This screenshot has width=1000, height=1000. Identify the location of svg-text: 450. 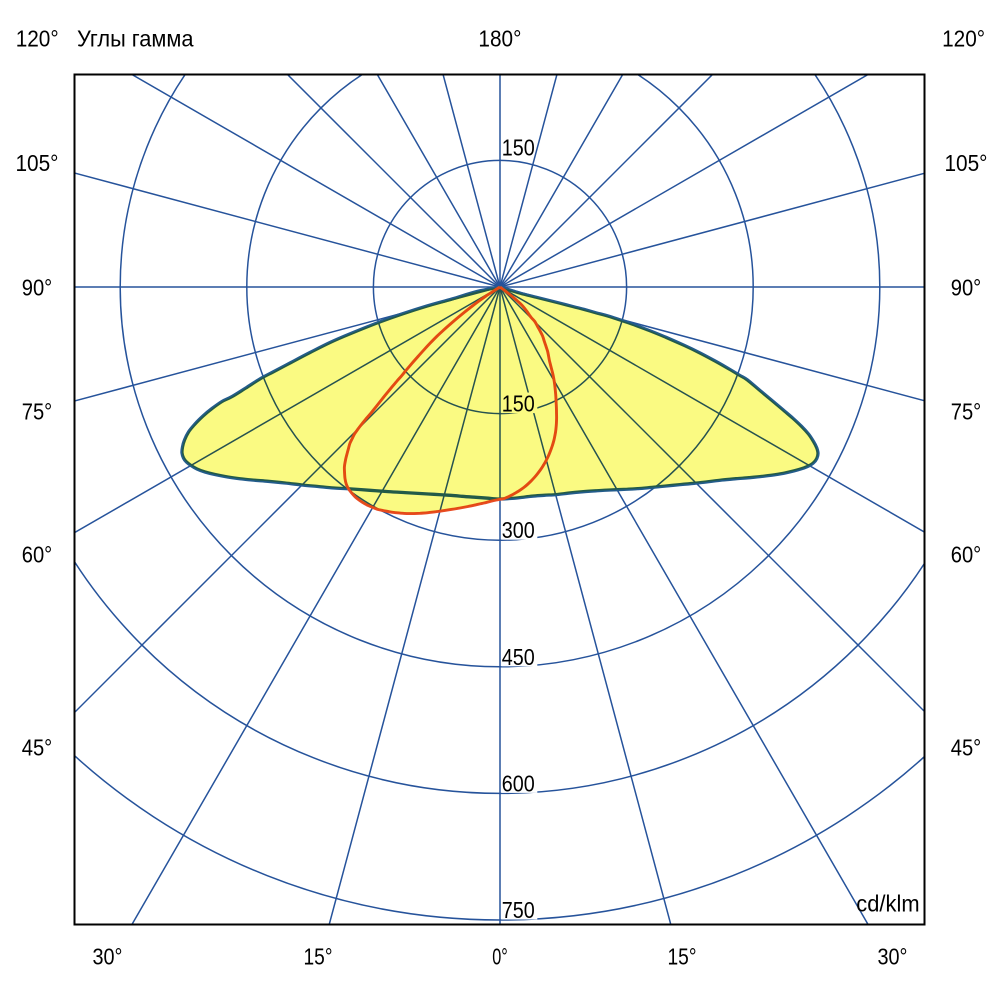
(518, 657).